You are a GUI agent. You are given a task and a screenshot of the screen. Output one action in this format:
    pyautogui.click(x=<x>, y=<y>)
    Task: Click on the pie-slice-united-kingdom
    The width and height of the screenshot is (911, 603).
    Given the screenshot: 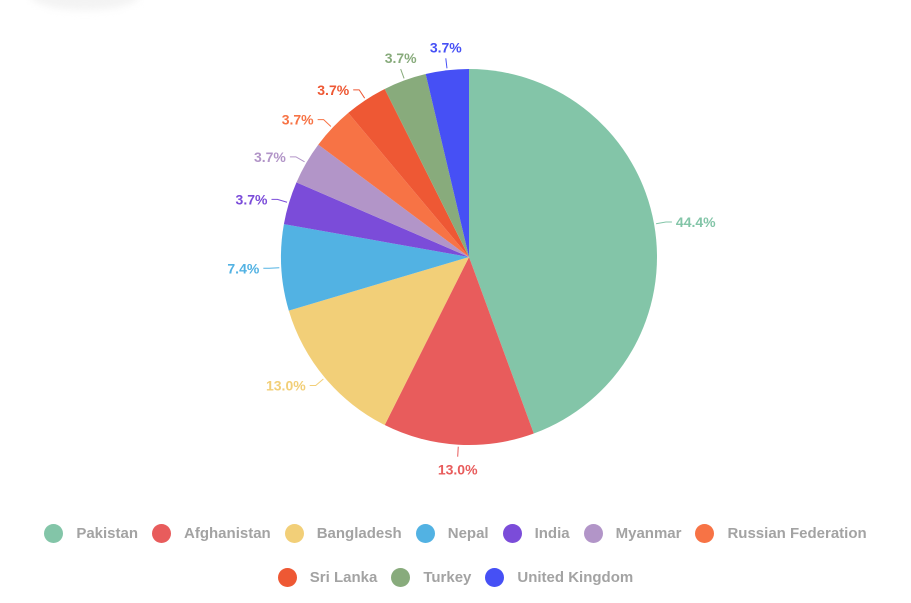 What is the action you would take?
    pyautogui.click(x=447, y=163)
    